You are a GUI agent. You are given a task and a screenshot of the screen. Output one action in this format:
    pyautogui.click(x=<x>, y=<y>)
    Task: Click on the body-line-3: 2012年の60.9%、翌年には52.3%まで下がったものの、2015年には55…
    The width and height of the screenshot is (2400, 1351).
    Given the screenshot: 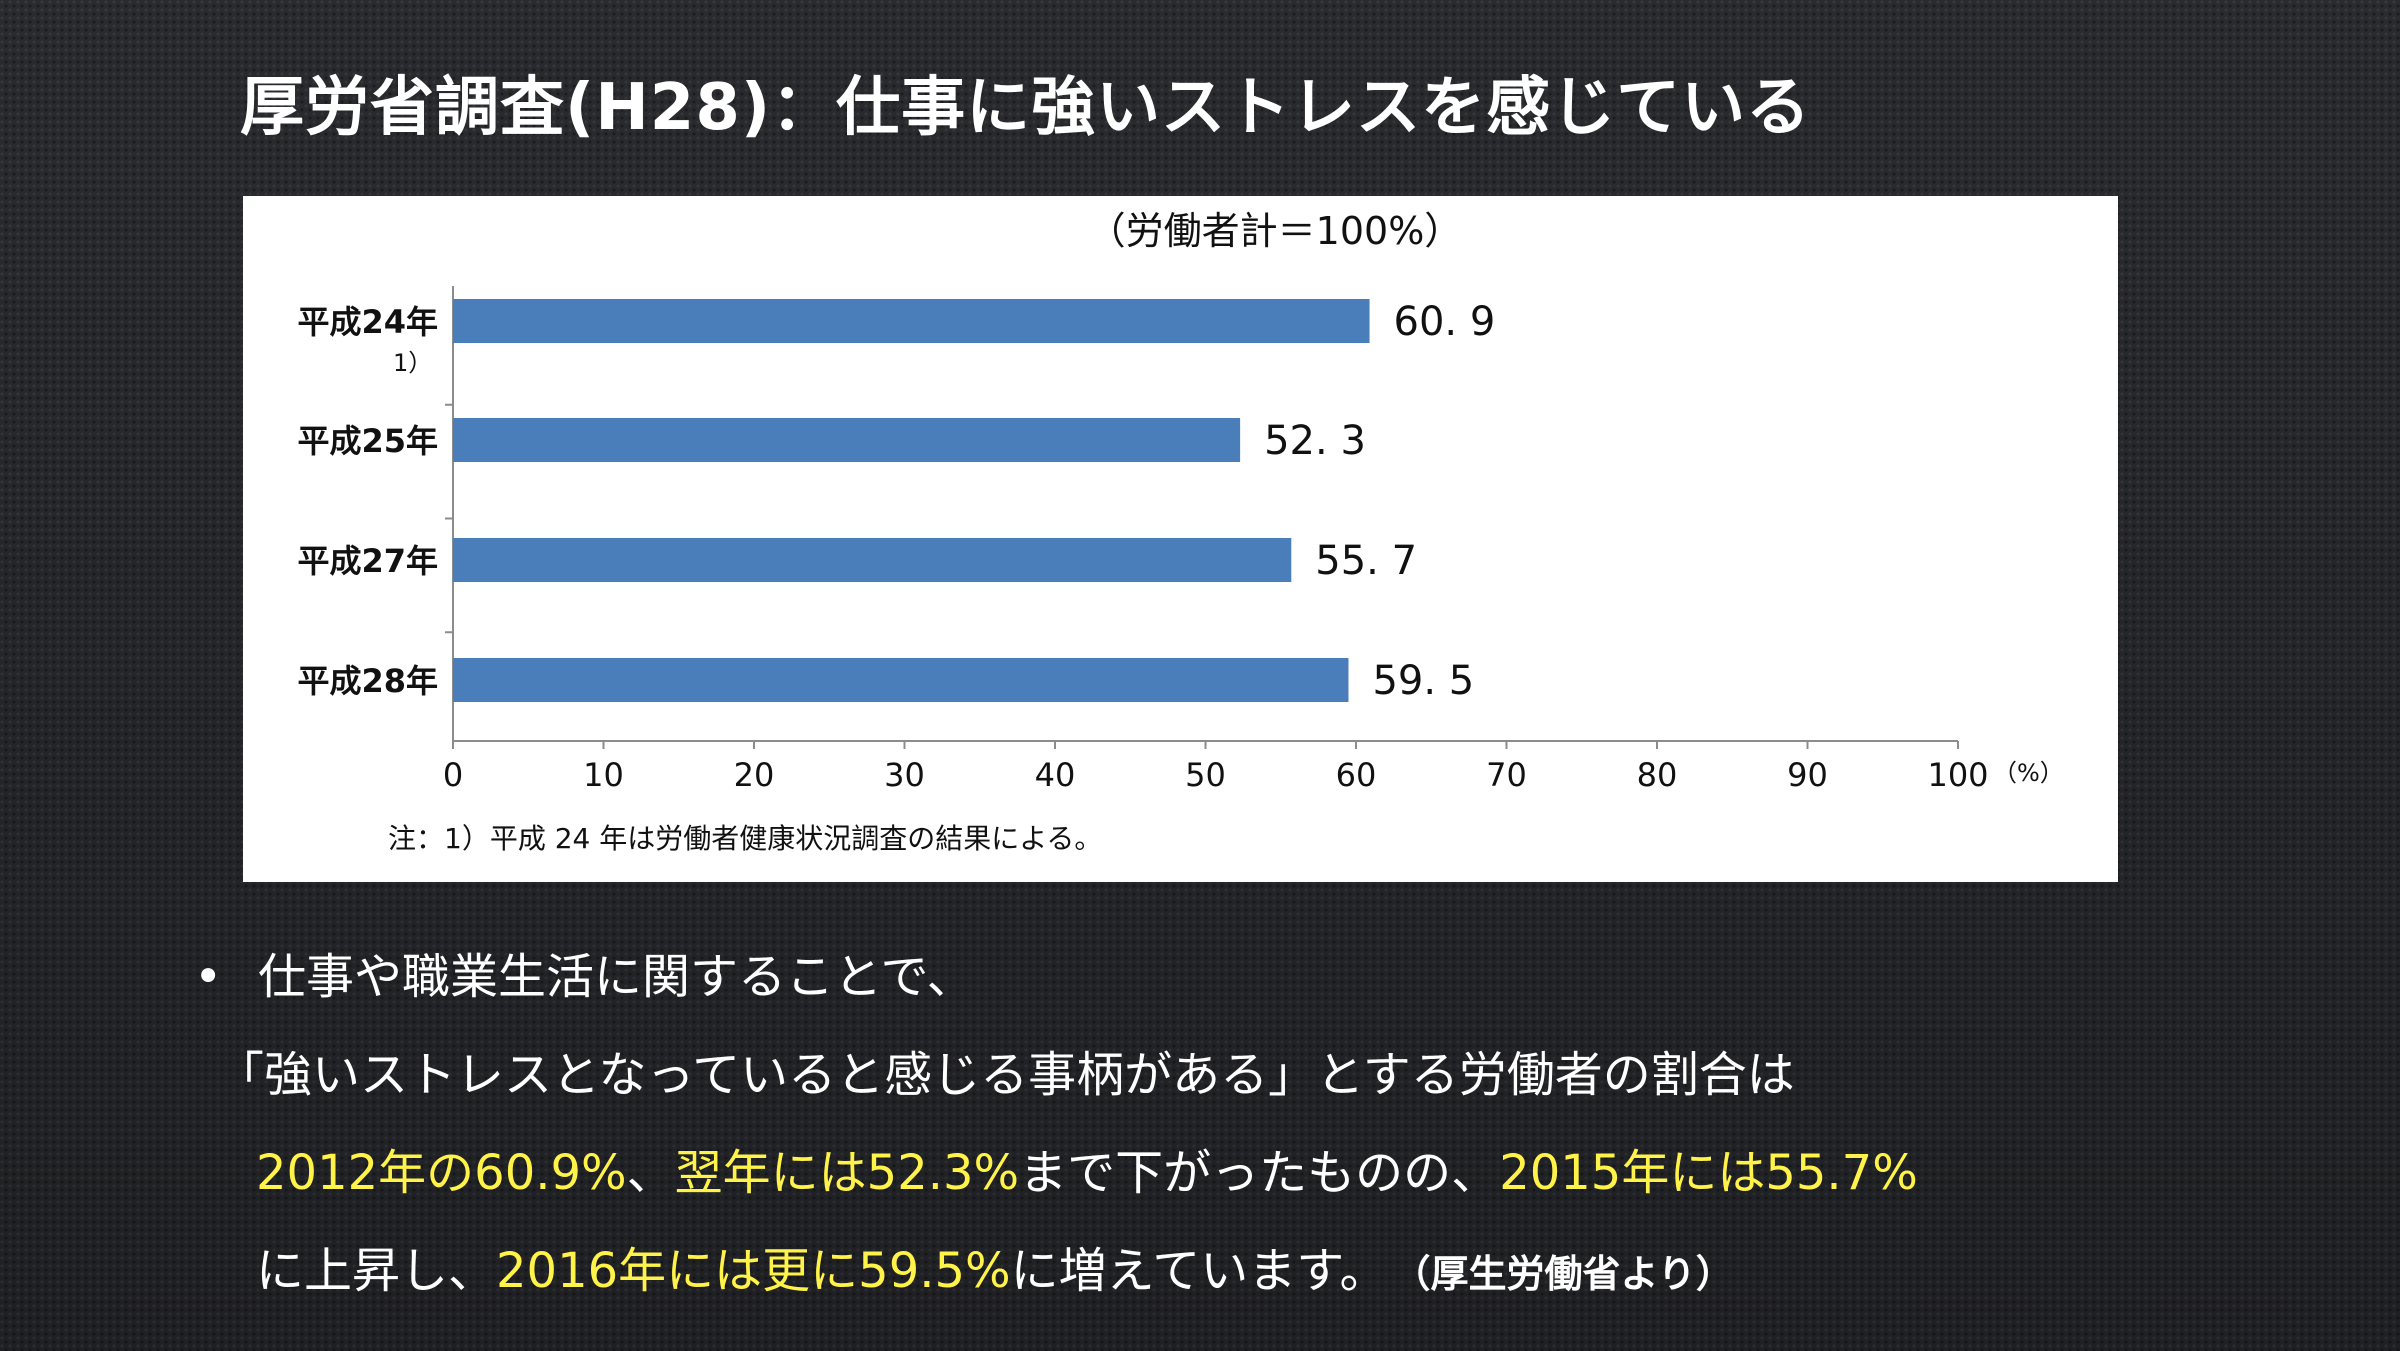 What is the action you would take?
    pyautogui.click(x=1280, y=1173)
    